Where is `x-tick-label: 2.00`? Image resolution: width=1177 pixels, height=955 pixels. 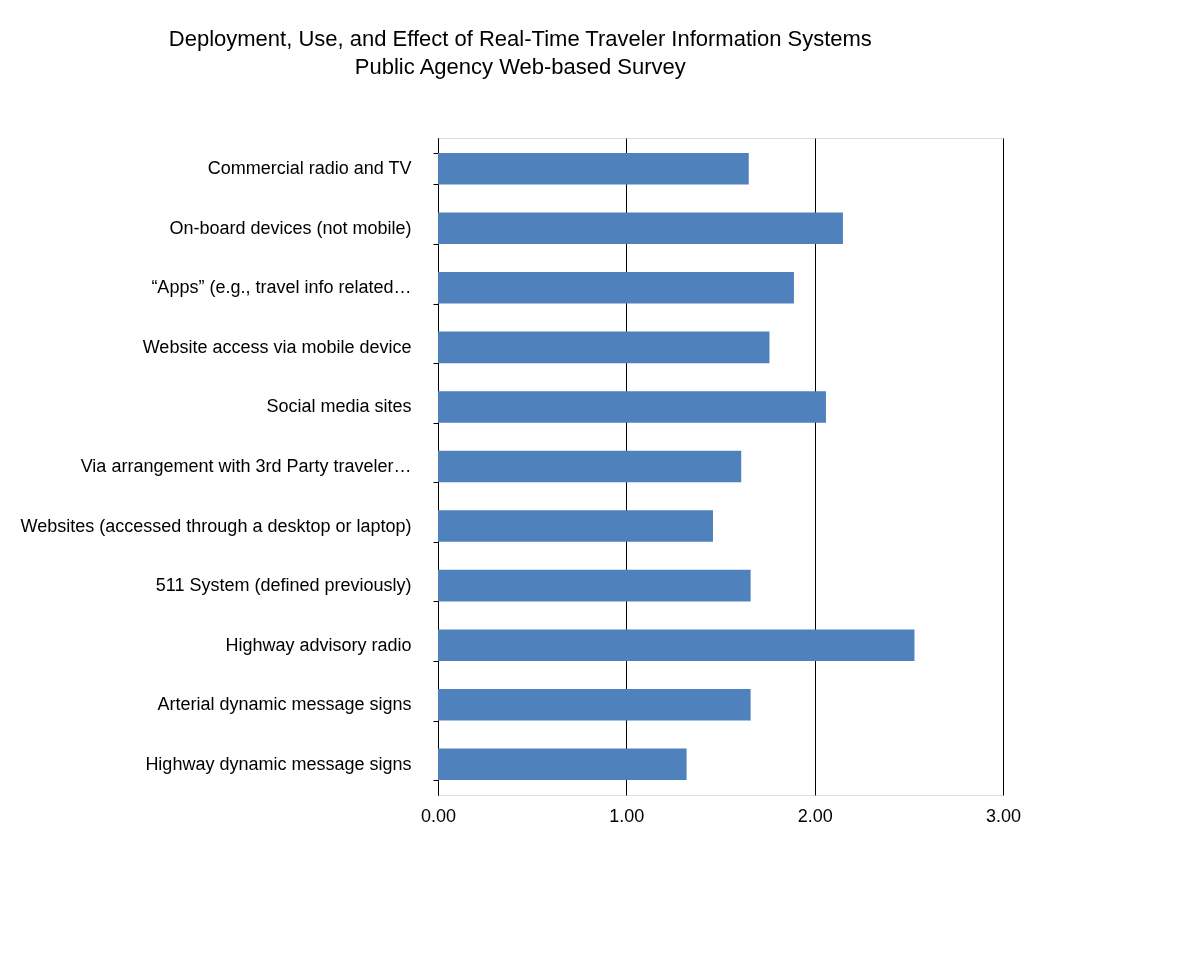
x-tick-label: 2.00 is located at coordinates (815, 815).